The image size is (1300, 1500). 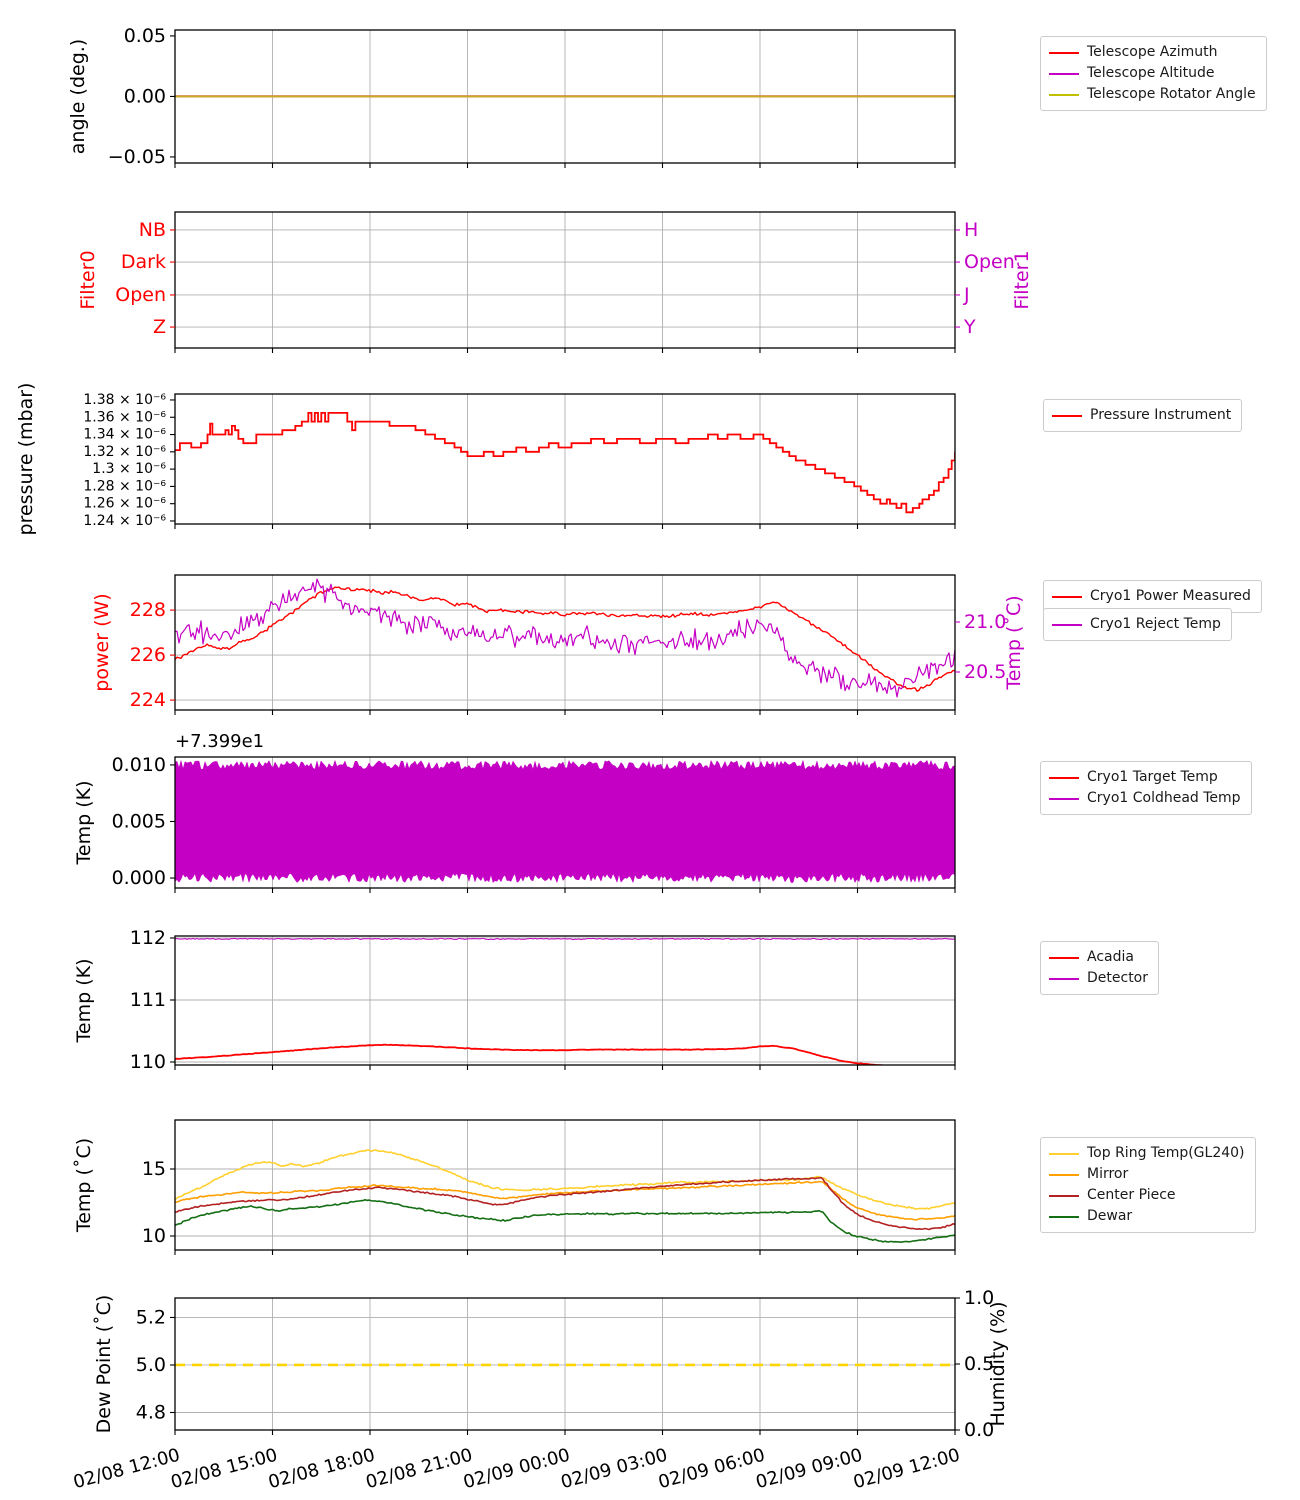 What do you see at coordinates (1064, 957) in the screenshot?
I see `legend-swatch-acadia` at bounding box center [1064, 957].